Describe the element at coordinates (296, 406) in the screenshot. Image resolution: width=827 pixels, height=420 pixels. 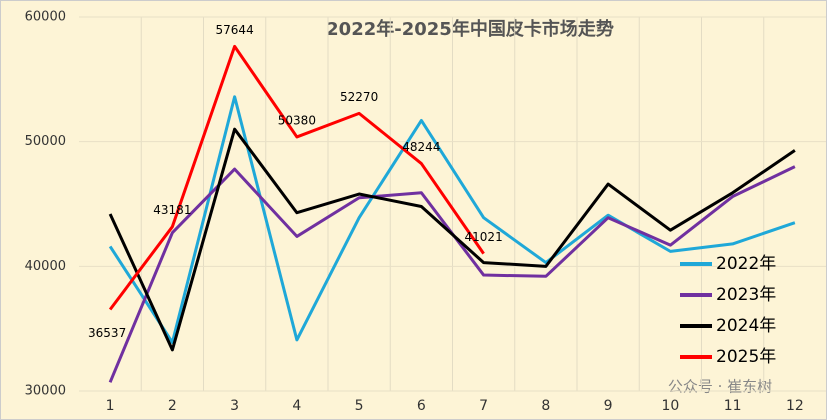
I see `x-tick-label: 4` at that location.